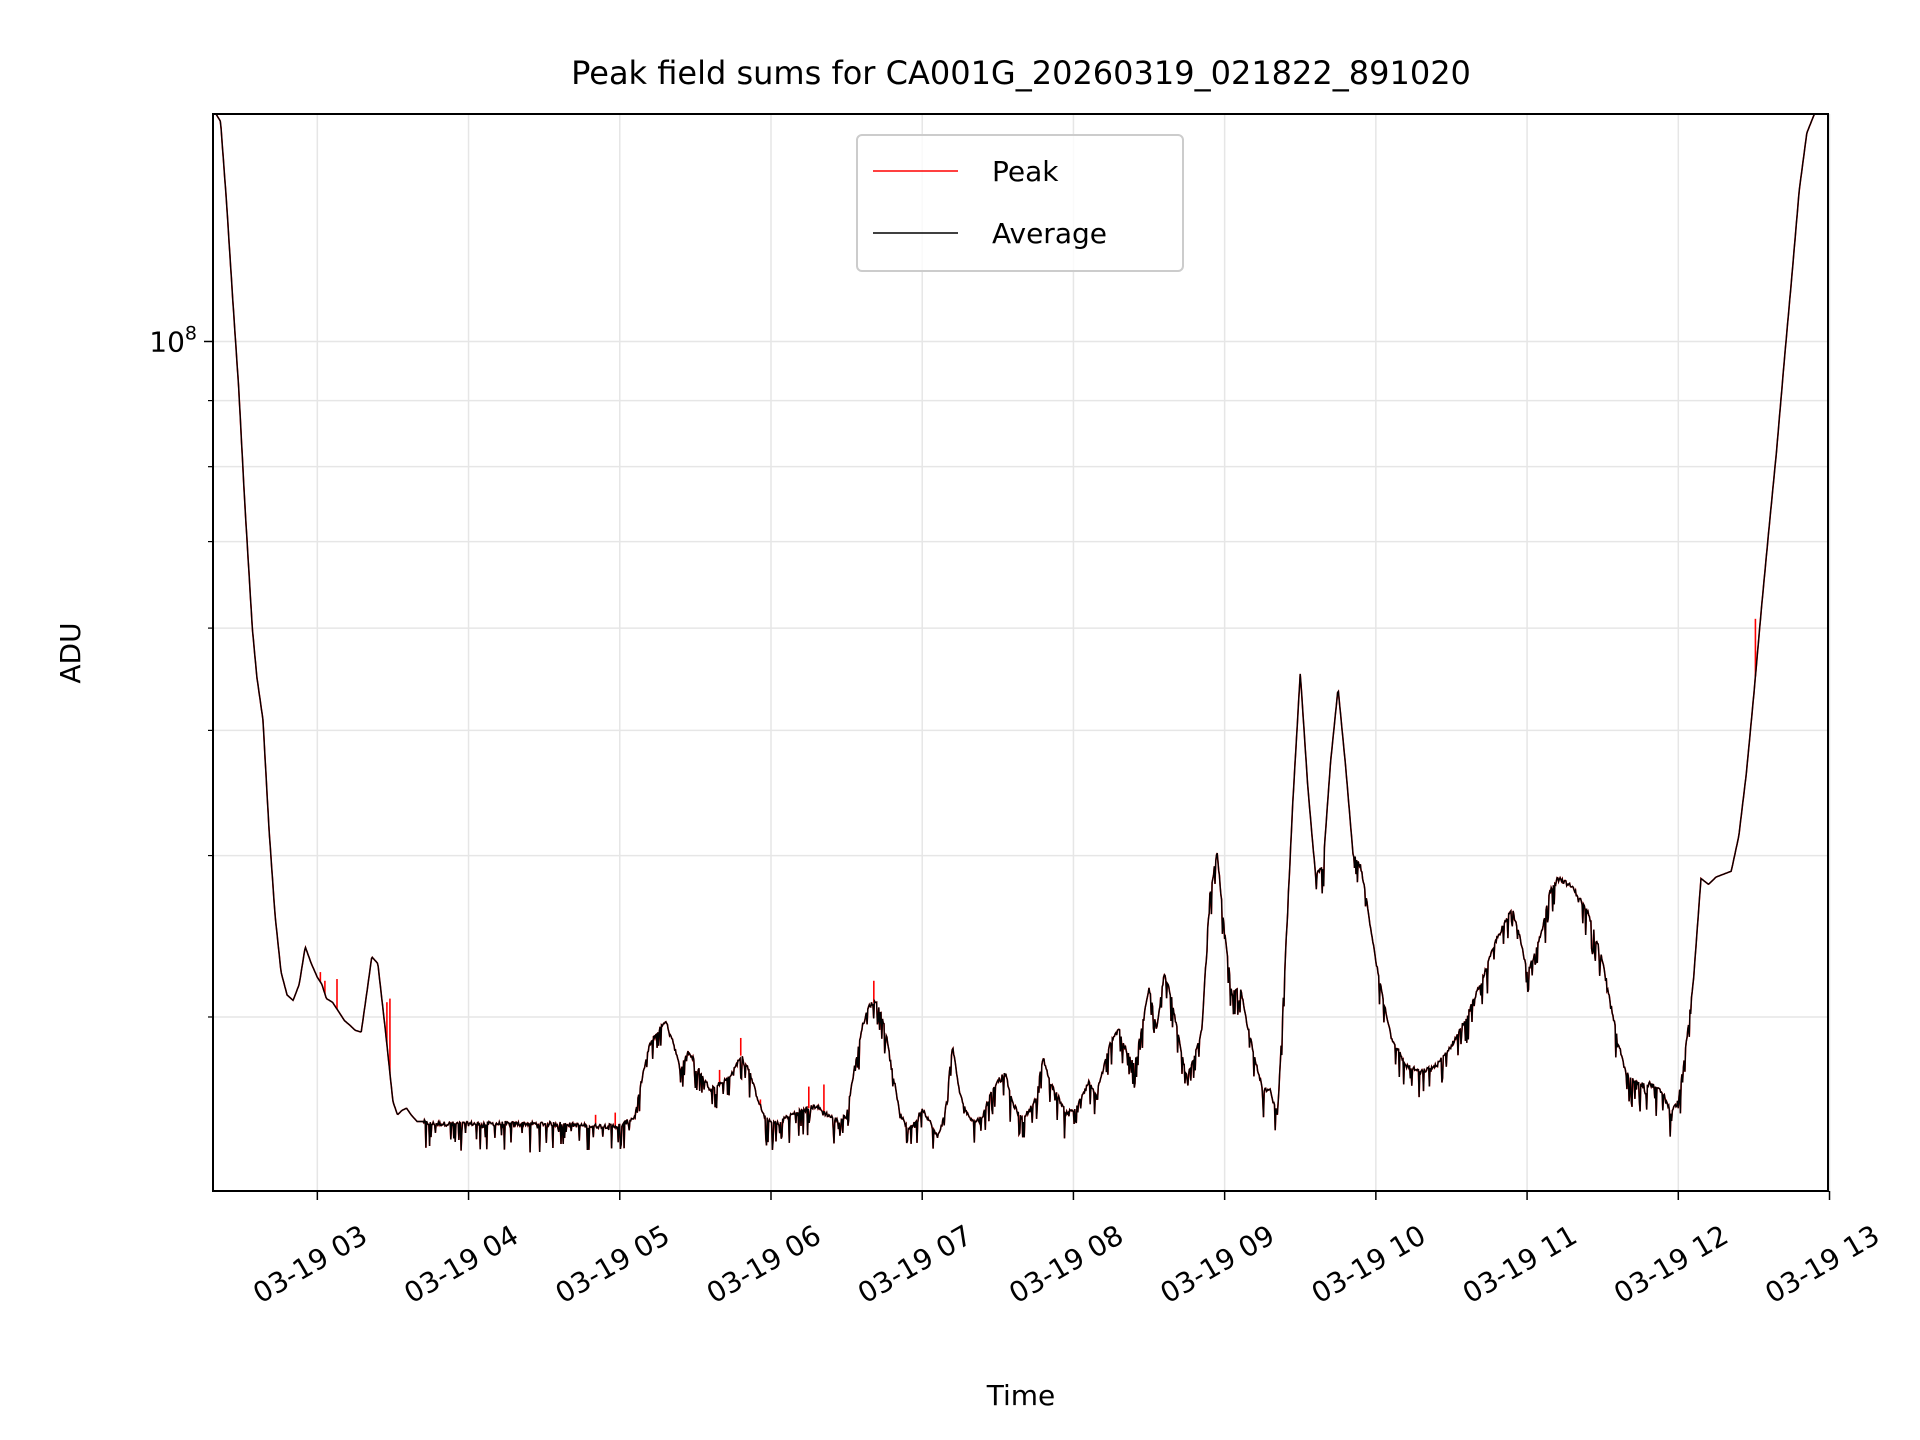  I want to click on y-tick-label: 108, so click(173, 340).